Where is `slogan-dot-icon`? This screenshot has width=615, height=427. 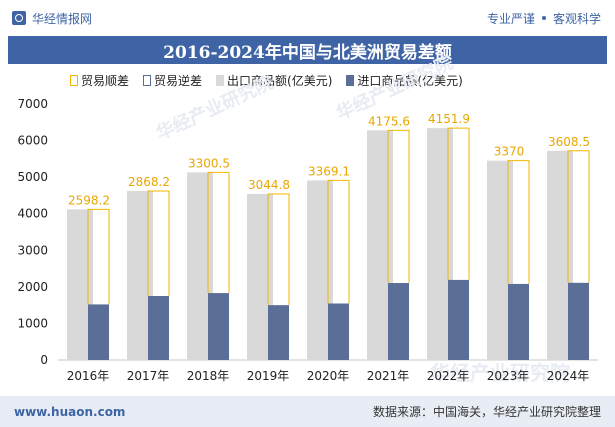
slogan-dot-icon is located at coordinates (543, 18).